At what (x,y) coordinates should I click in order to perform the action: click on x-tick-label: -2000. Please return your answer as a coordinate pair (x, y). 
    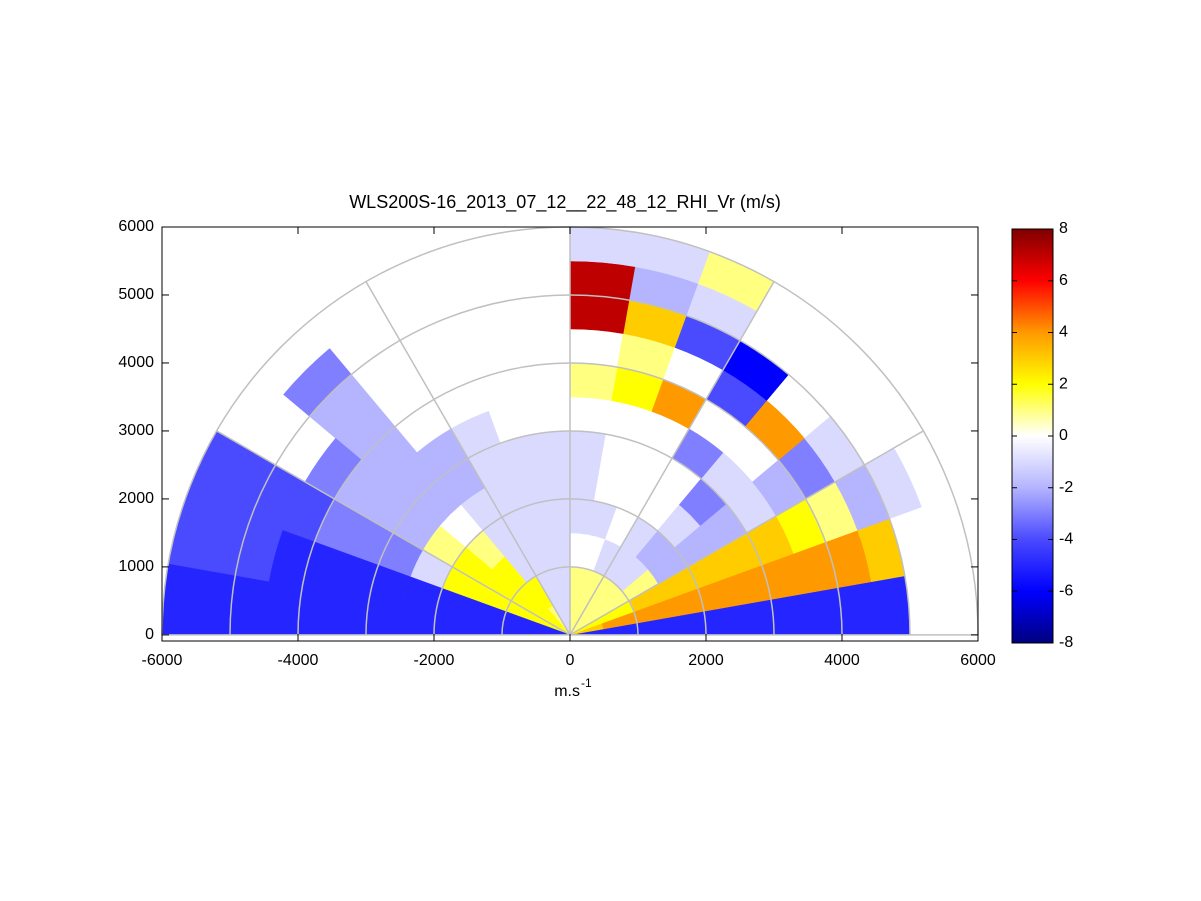
    Looking at the image, I should click on (434, 660).